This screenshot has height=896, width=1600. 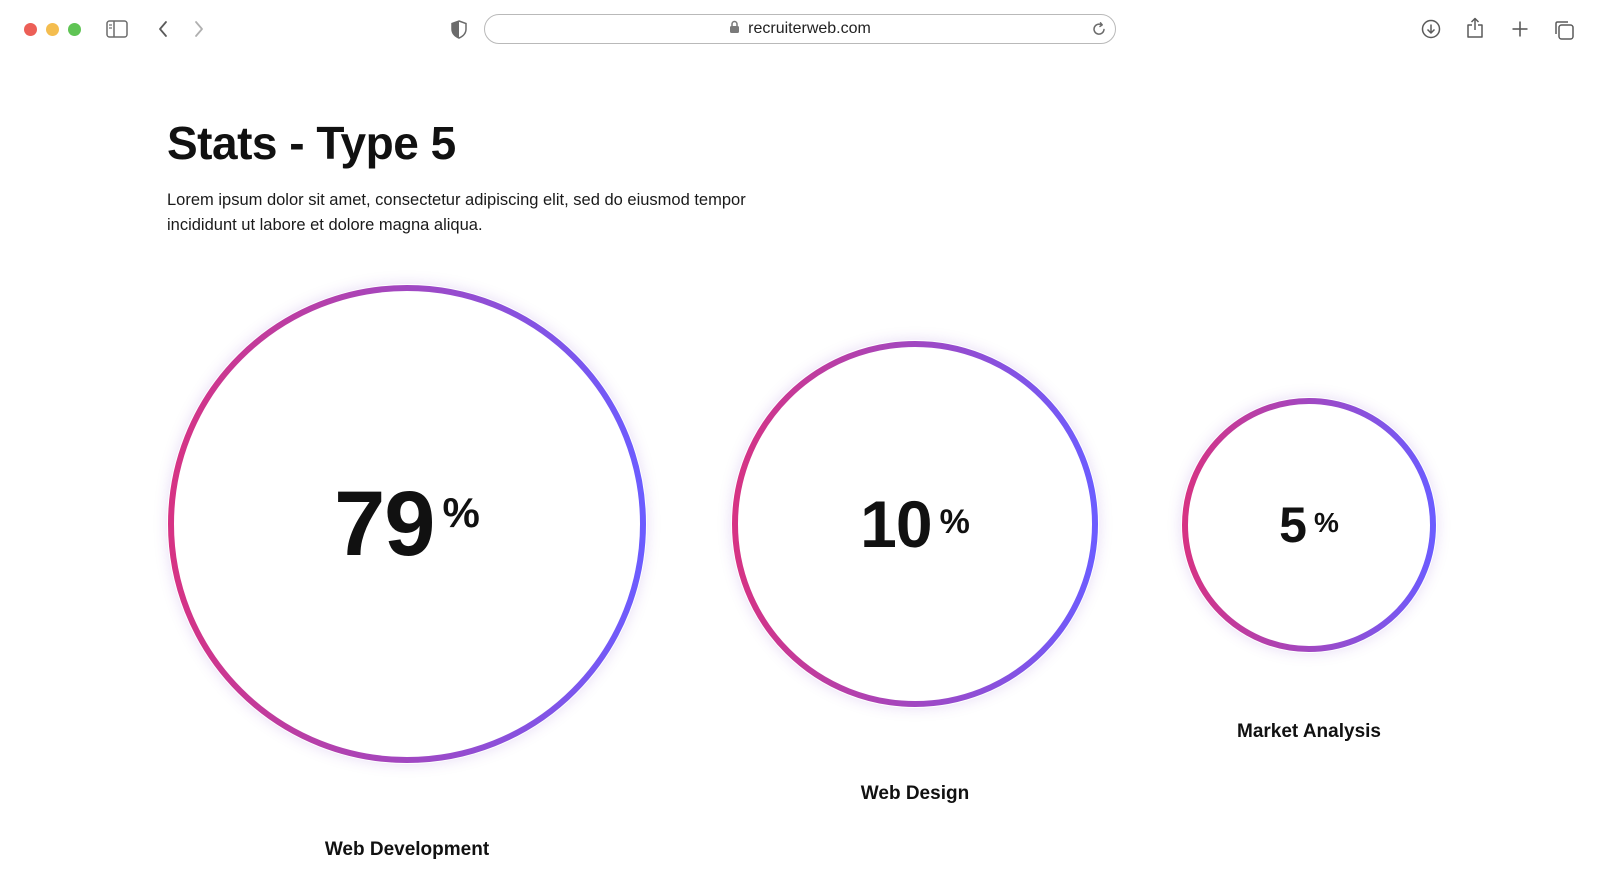 What do you see at coordinates (74, 29) in the screenshot?
I see `maximize-window-button` at bounding box center [74, 29].